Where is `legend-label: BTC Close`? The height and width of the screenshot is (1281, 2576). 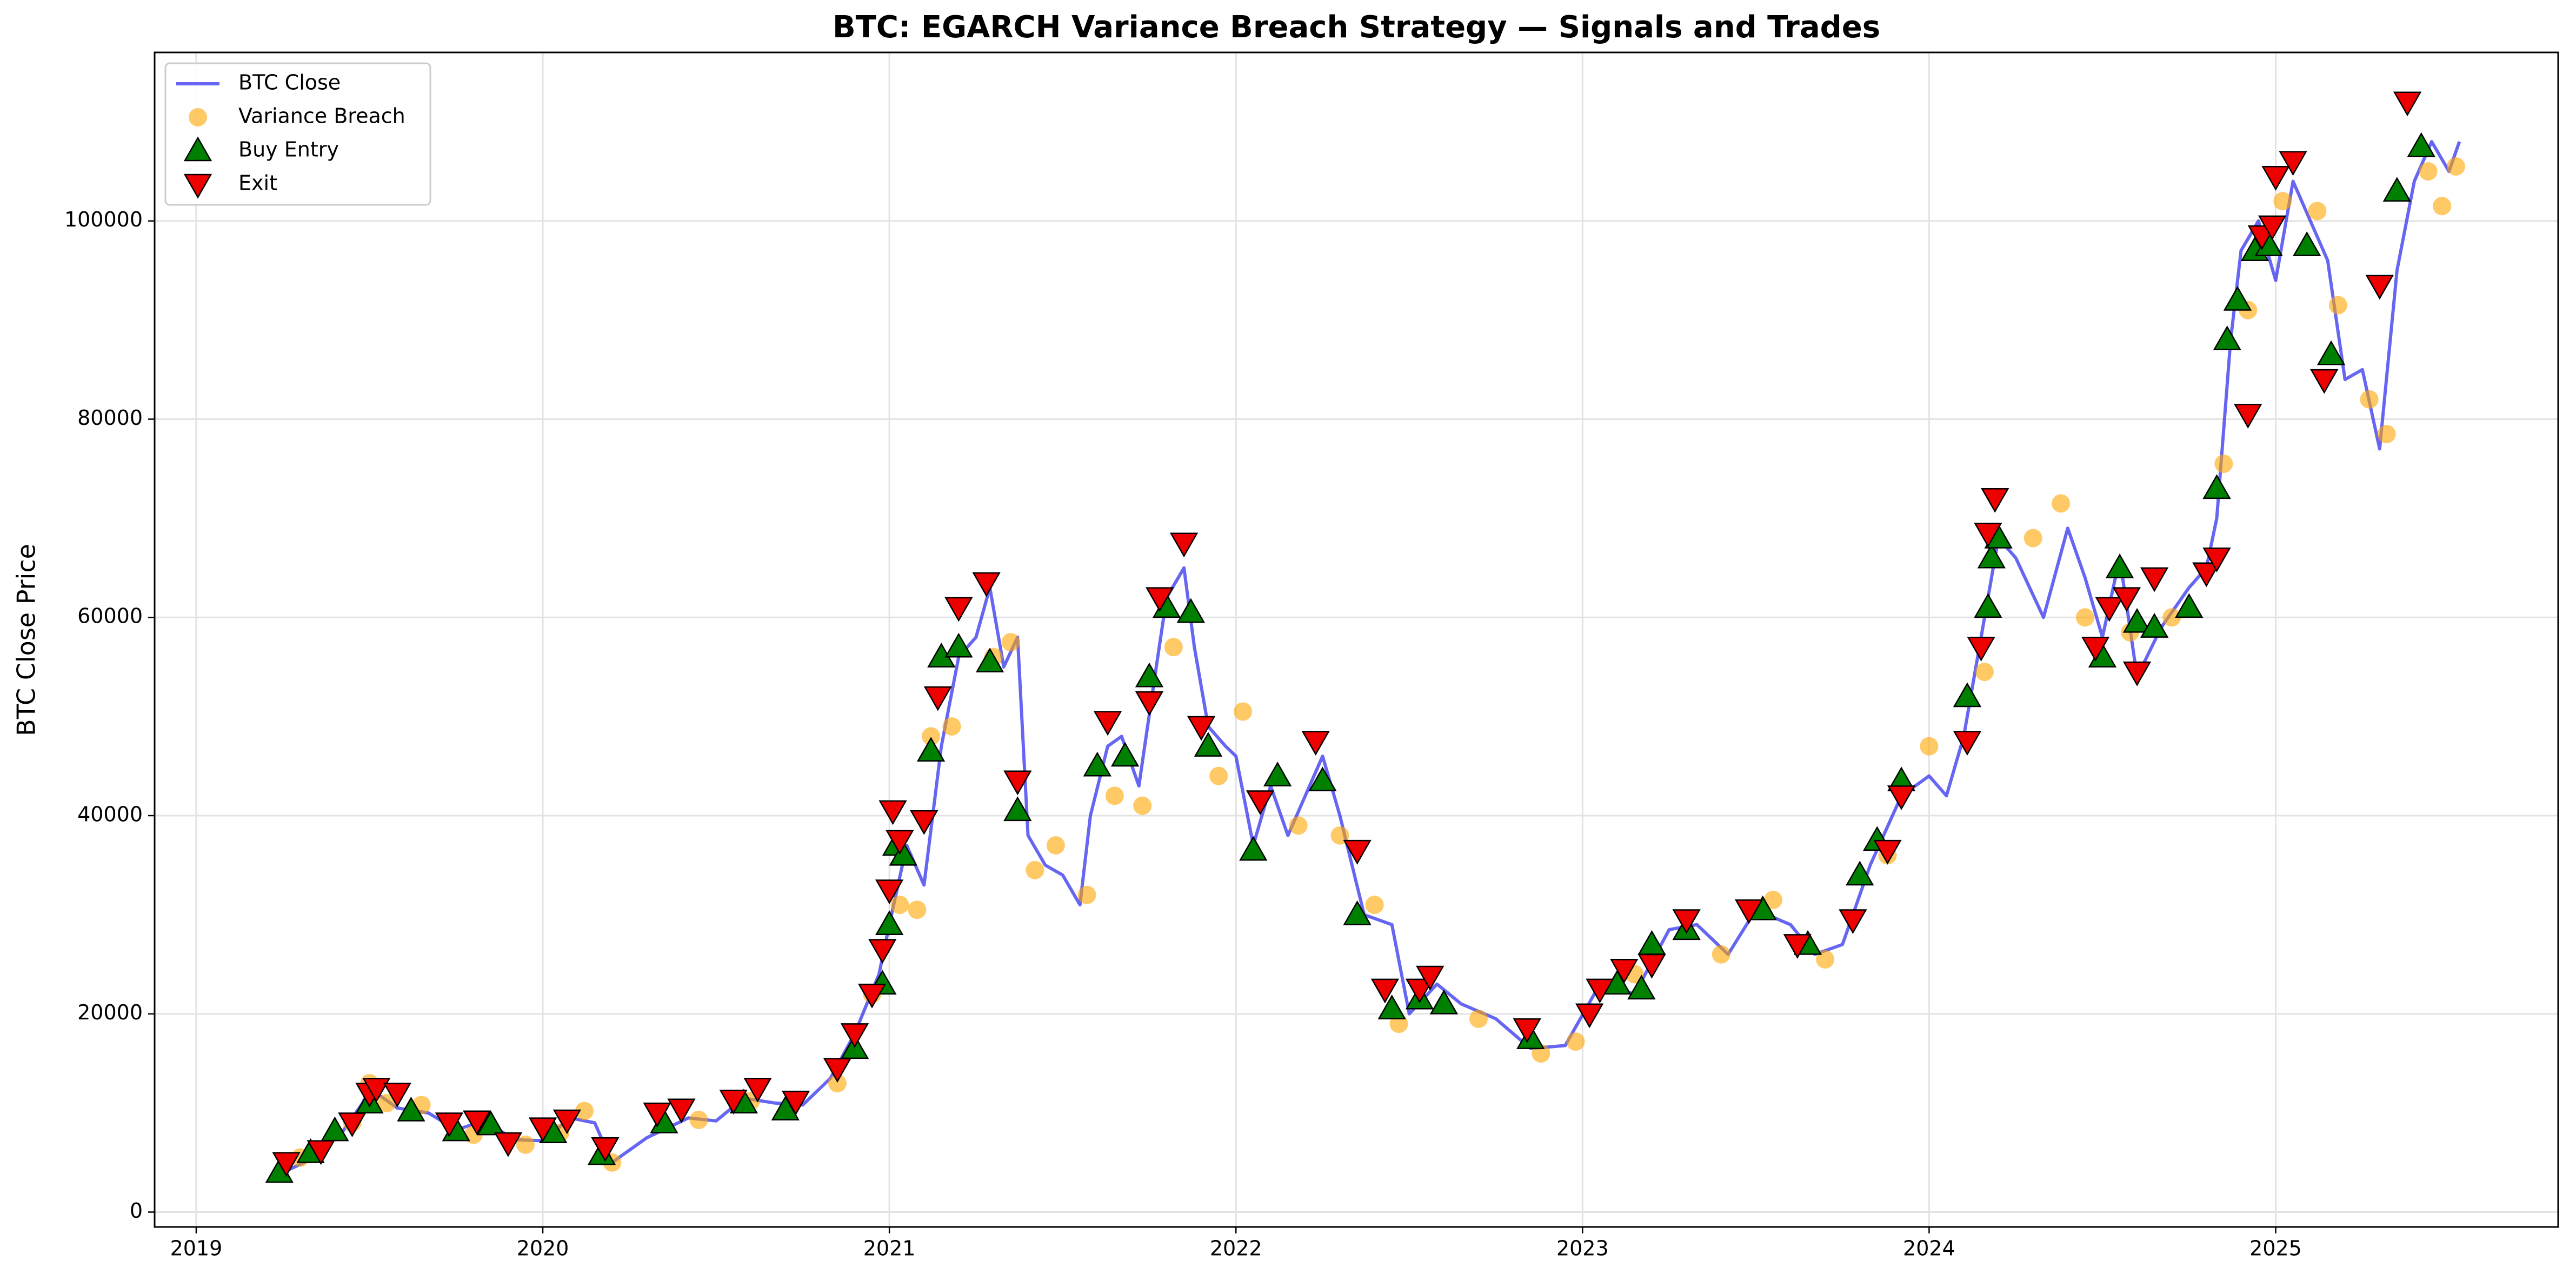
legend-label: BTC Close is located at coordinates (289, 83).